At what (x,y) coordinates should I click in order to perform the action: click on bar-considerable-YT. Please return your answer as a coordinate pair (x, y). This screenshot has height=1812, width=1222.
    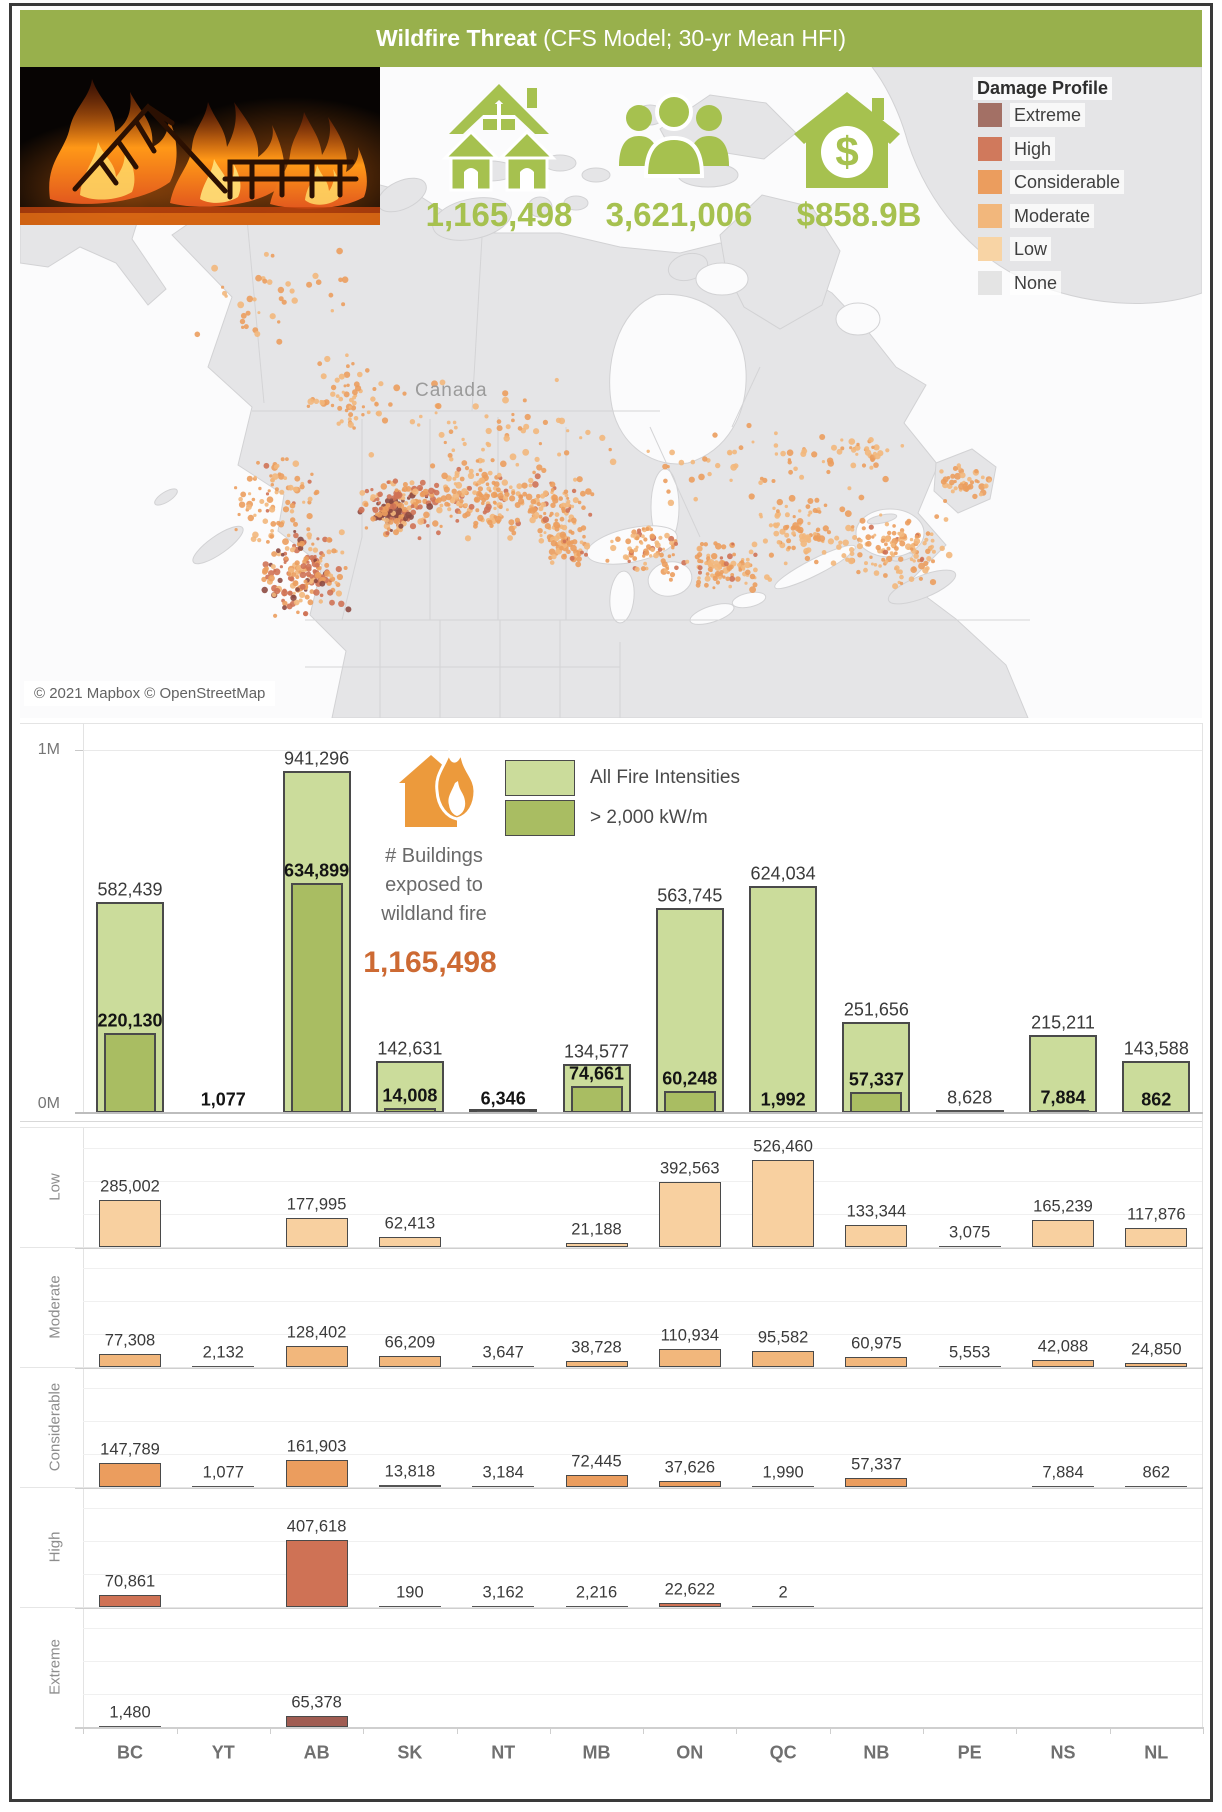
    Looking at the image, I should click on (223, 1486).